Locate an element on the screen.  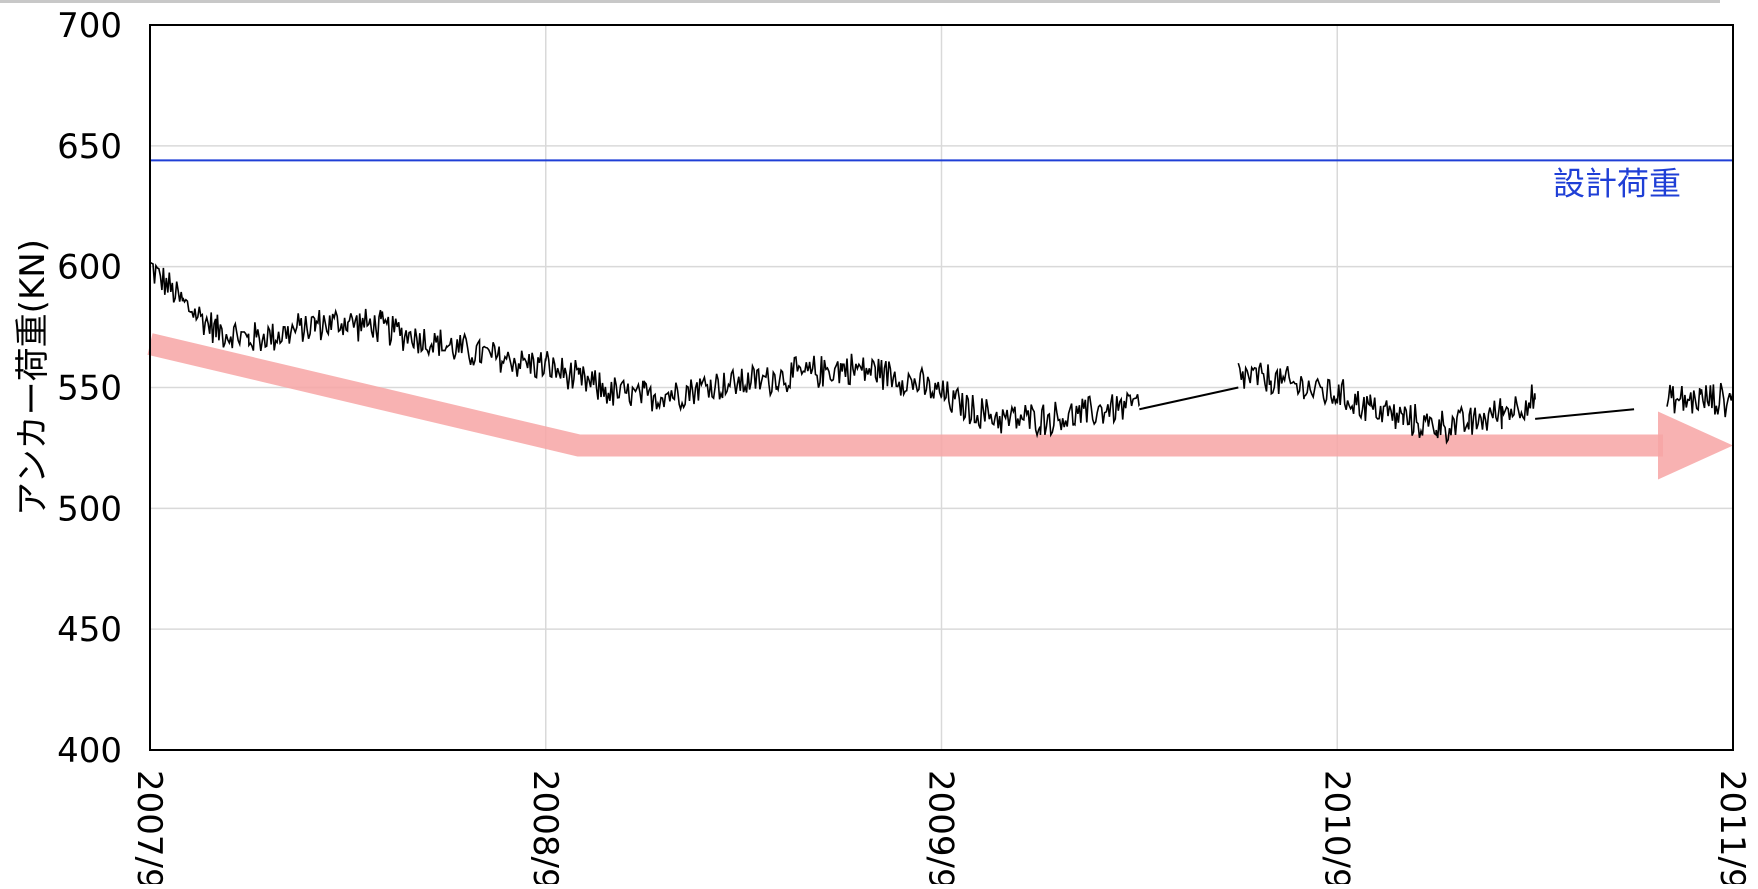
y-tick-label: 450 is located at coordinates (89, 630).